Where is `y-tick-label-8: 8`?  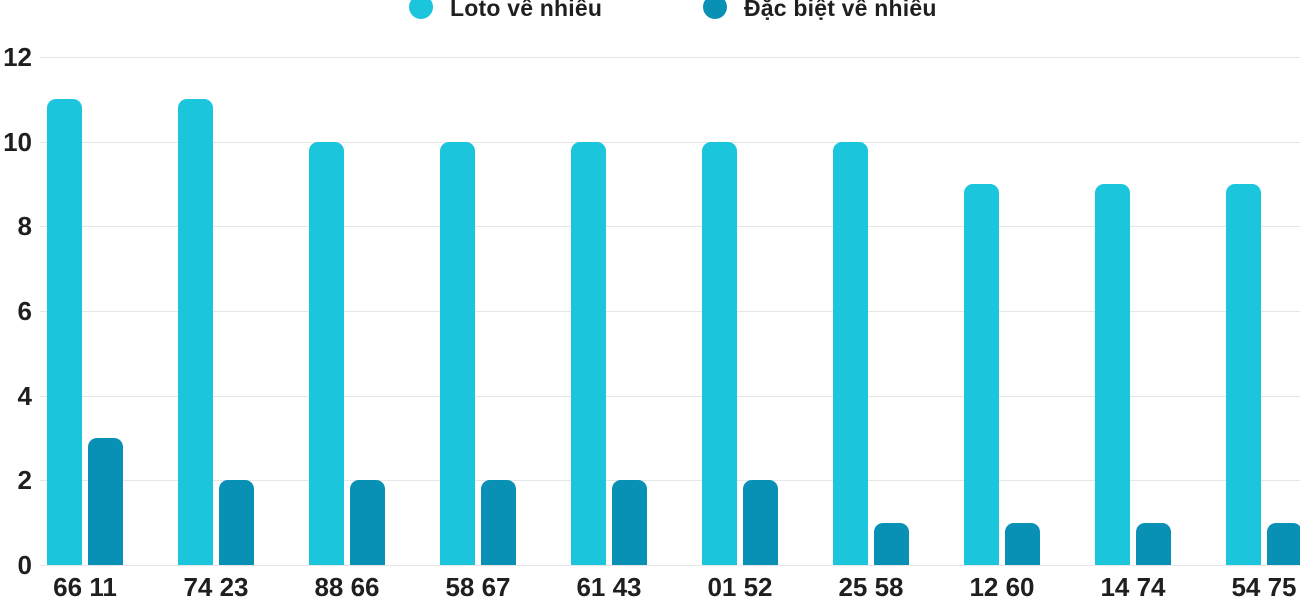 y-tick-label-8: 8 is located at coordinates (24, 226).